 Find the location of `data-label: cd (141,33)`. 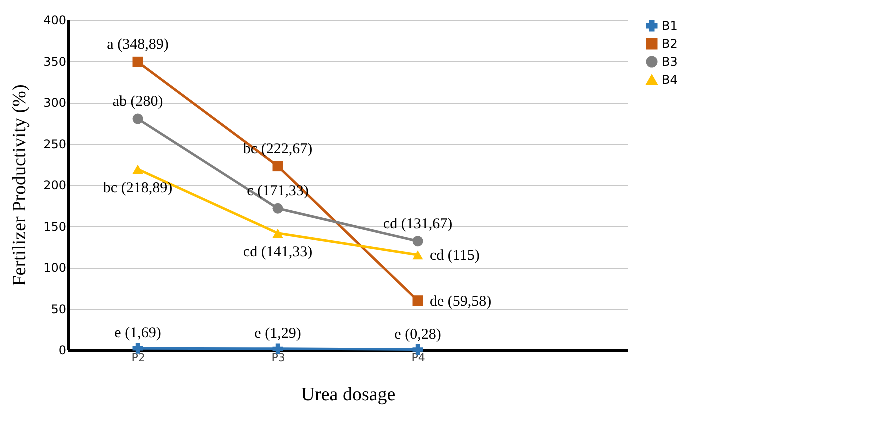

data-label: cd (141,33) is located at coordinates (278, 252).